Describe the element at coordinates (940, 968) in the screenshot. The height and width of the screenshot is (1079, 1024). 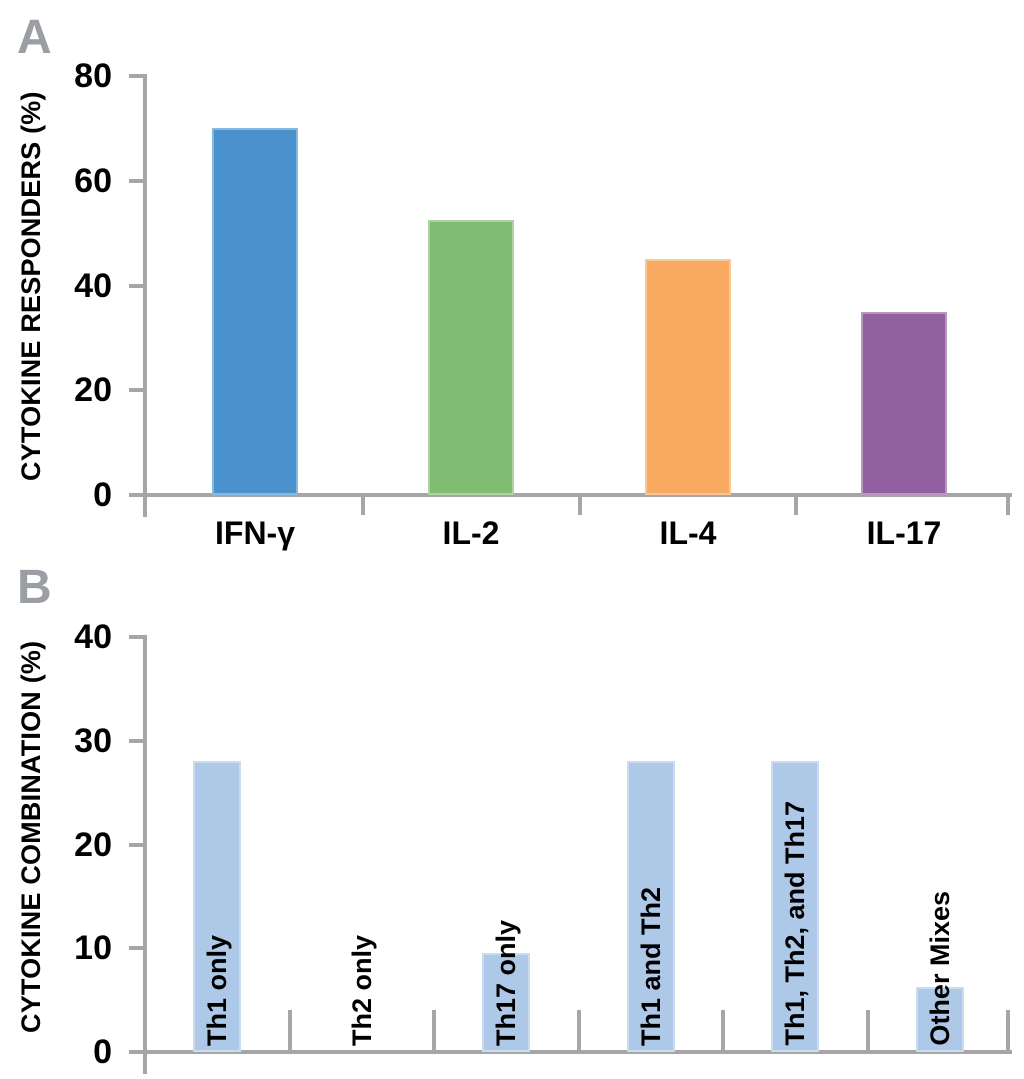
I see `x-category-label: Other Mixes` at that location.